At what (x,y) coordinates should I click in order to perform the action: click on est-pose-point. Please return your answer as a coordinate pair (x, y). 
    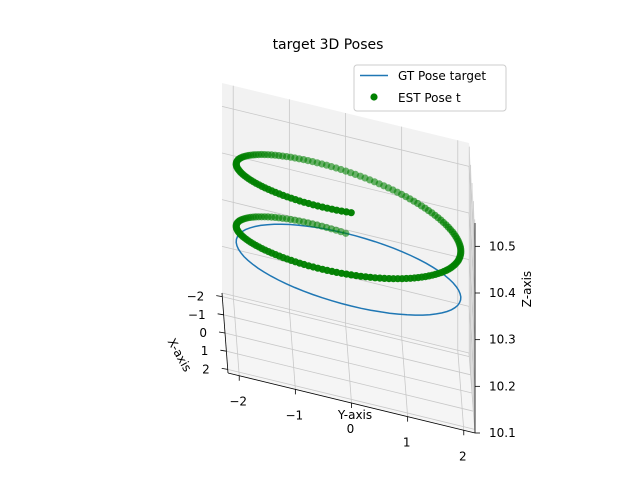
    Looking at the image, I should click on (351, 213).